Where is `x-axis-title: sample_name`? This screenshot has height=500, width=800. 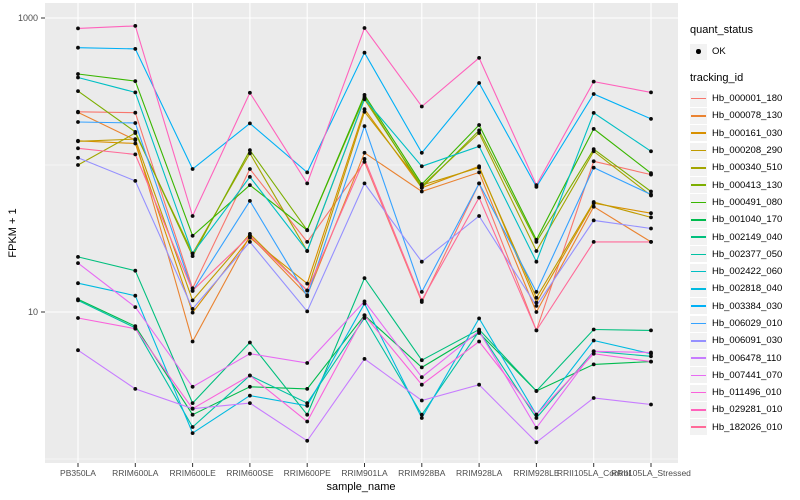 x-axis-title: sample_name is located at coordinates (361, 487).